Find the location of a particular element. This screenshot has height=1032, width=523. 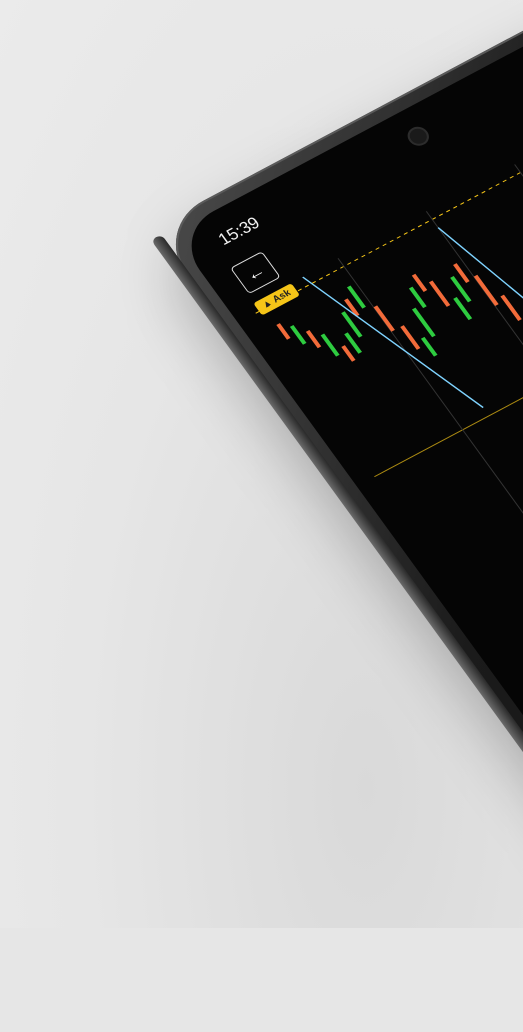

candles is located at coordinates (399, 312).